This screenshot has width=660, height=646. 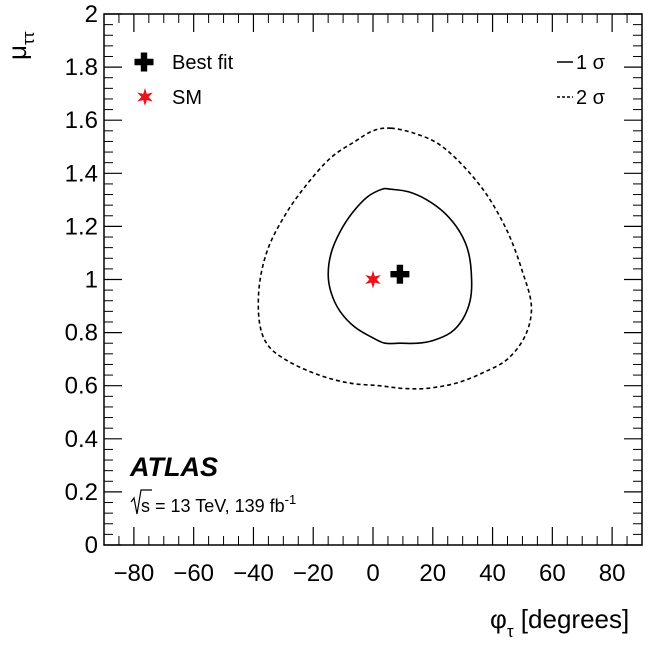 What do you see at coordinates (591, 98) in the screenshot?
I see `legend-2sigma-label: 2 σ` at bounding box center [591, 98].